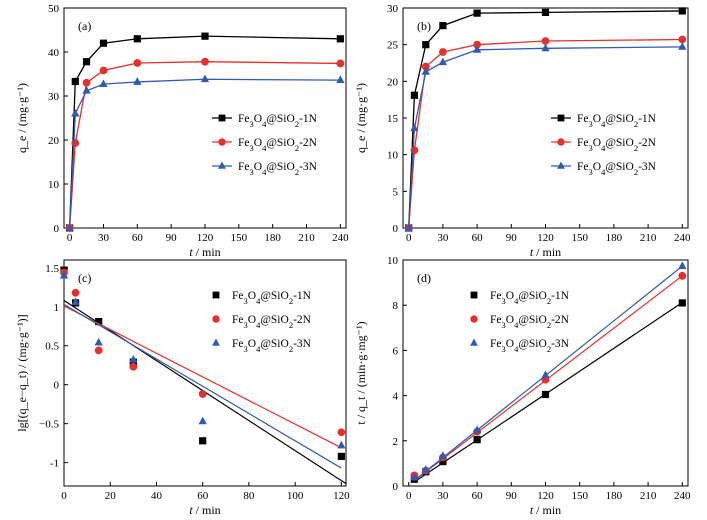 Image resolution: width=707 pixels, height=520 pixels. Describe the element at coordinates (54, 185) in the screenshot. I see `y-tick-label: 10` at that location.